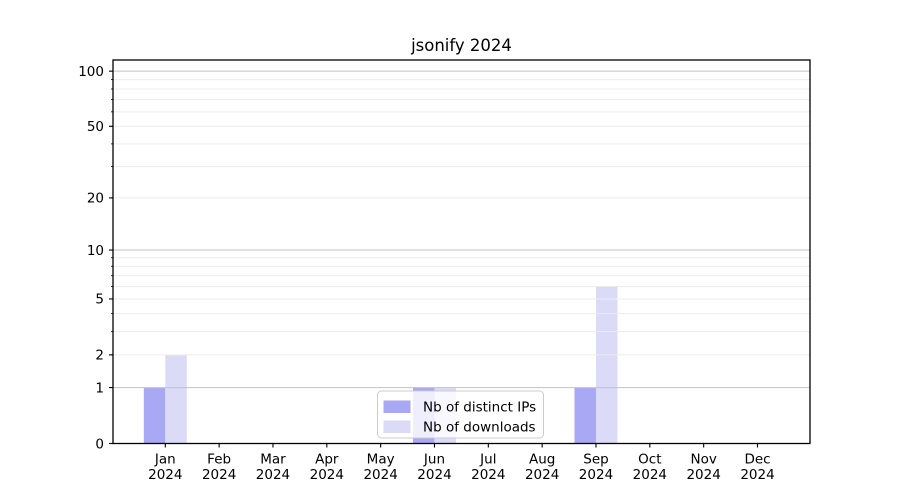 The image size is (900, 500). What do you see at coordinates (703, 468) in the screenshot?
I see `x-tick-label-nov-2024: Nov 2024` at bounding box center [703, 468].